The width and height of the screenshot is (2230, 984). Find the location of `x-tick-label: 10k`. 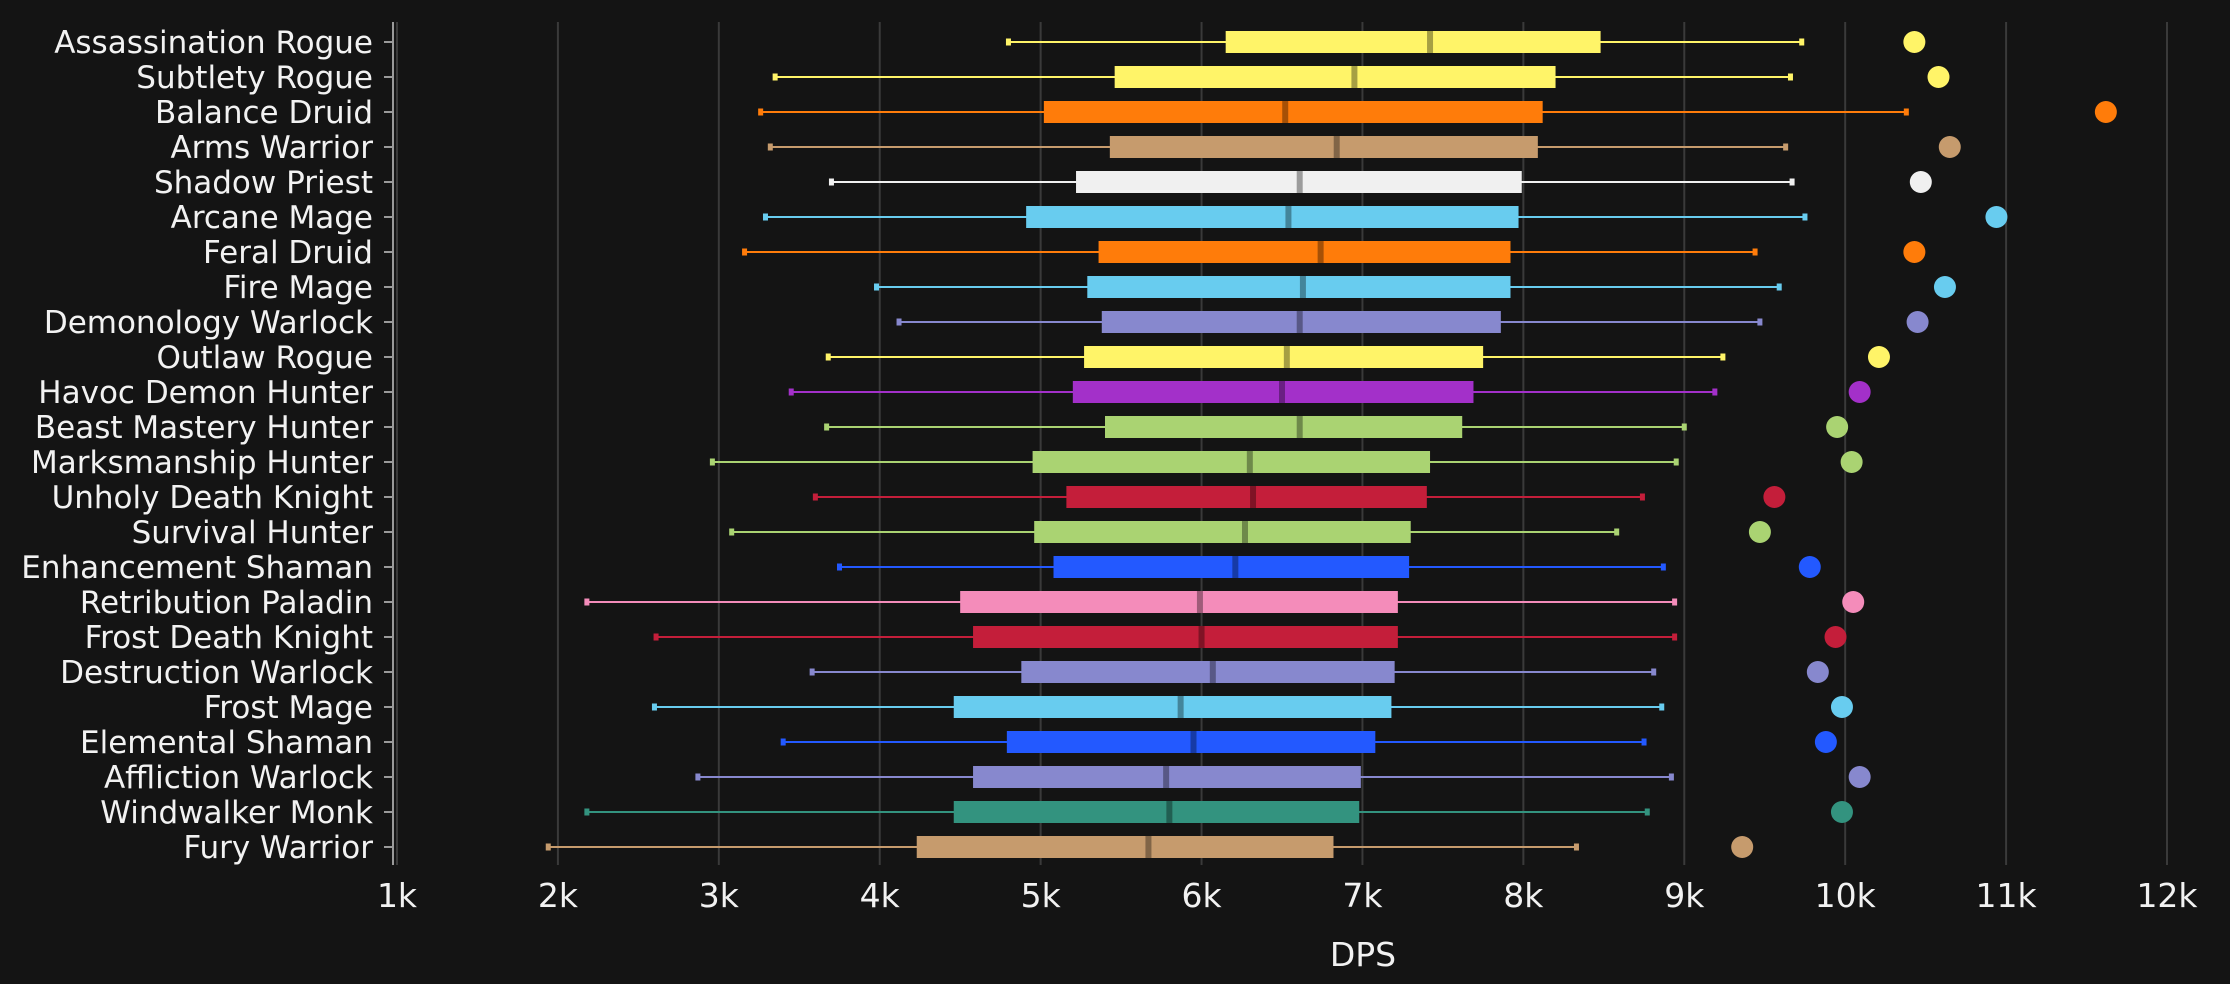

x-tick-label: 10k is located at coordinates (1846, 895).